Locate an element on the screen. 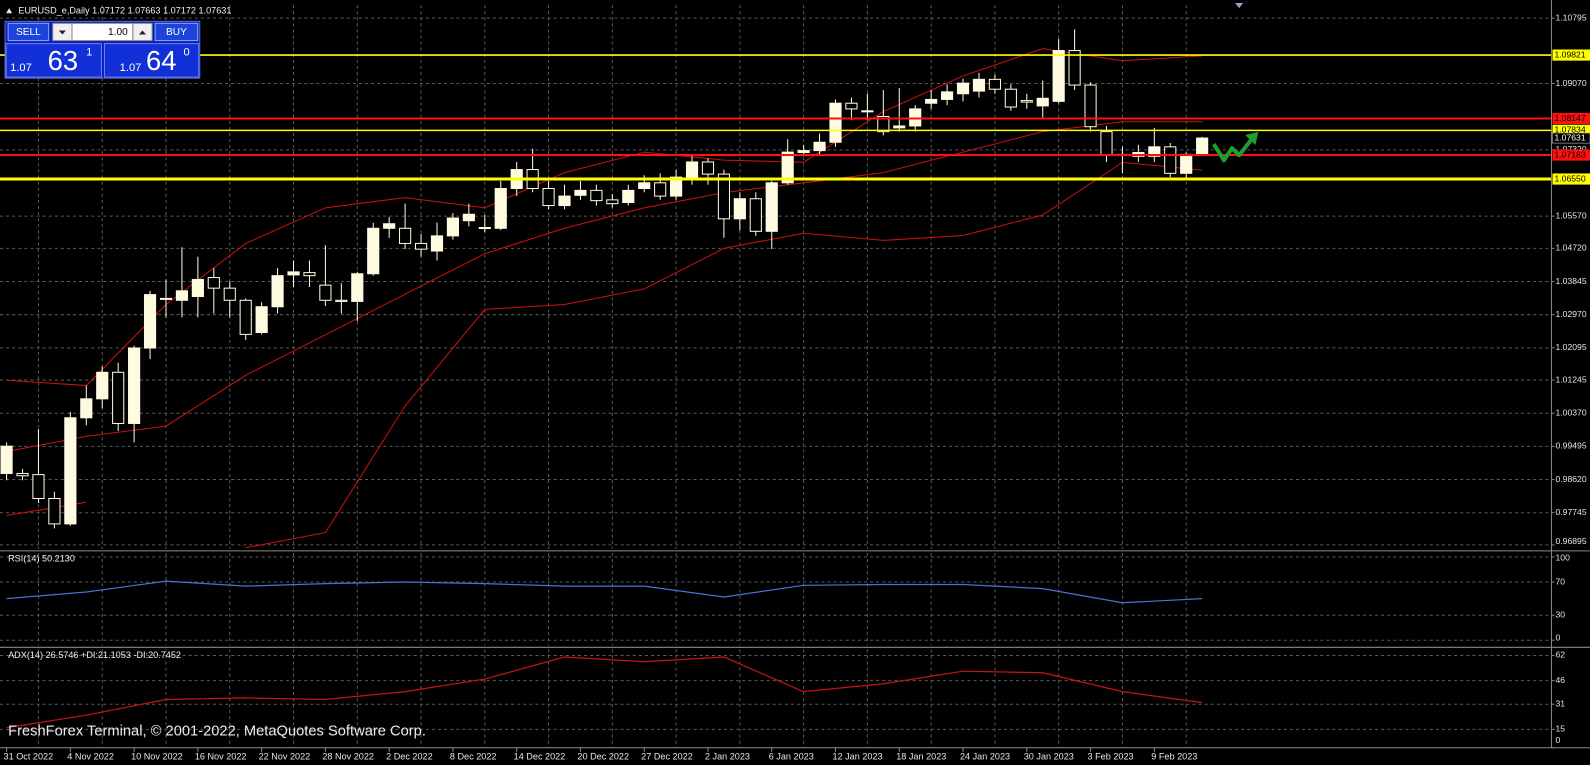 The width and height of the screenshot is (1590, 765). y-tick-label: 0.98620 is located at coordinates (1571, 479).